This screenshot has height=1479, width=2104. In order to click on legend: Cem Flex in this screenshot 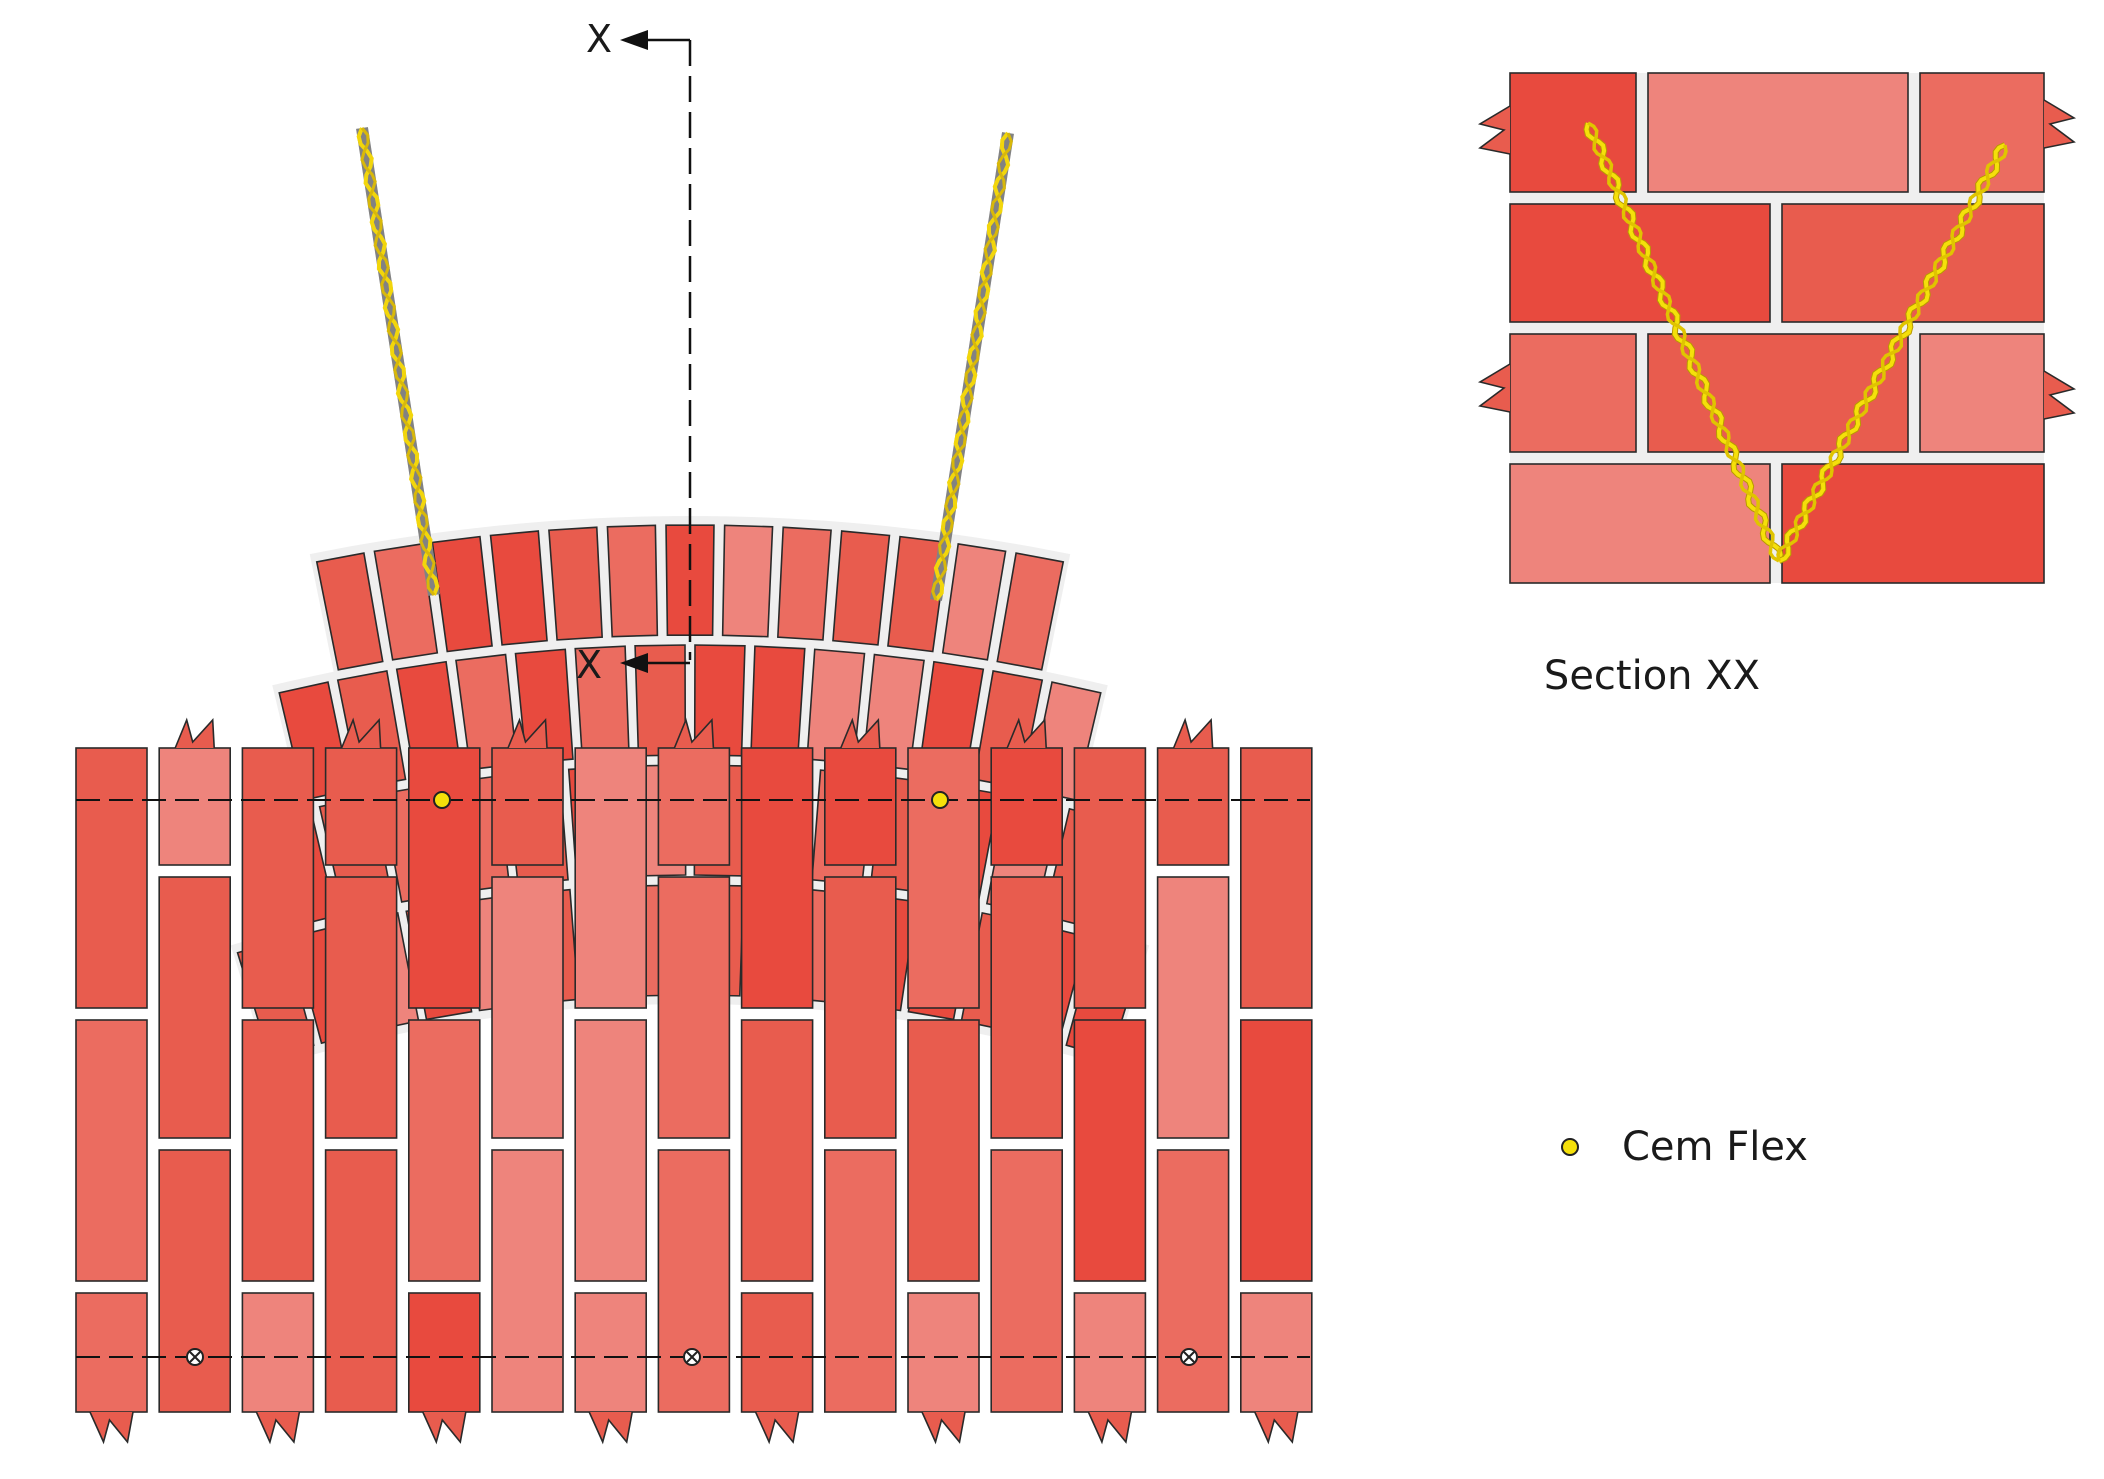, I will do `click(1684, 1147)`.